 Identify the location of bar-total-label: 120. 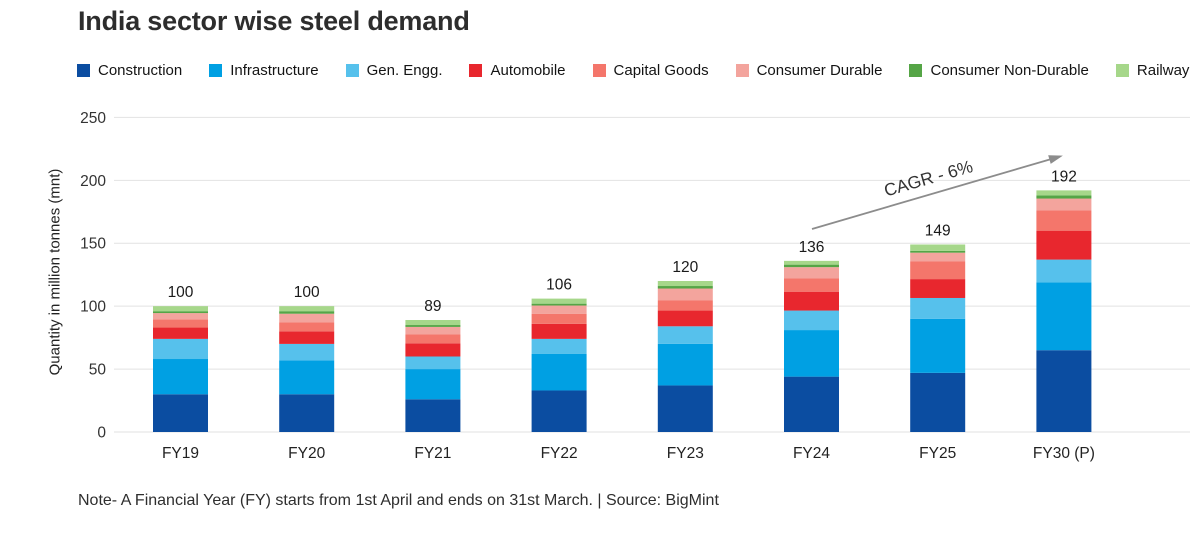
(685, 267).